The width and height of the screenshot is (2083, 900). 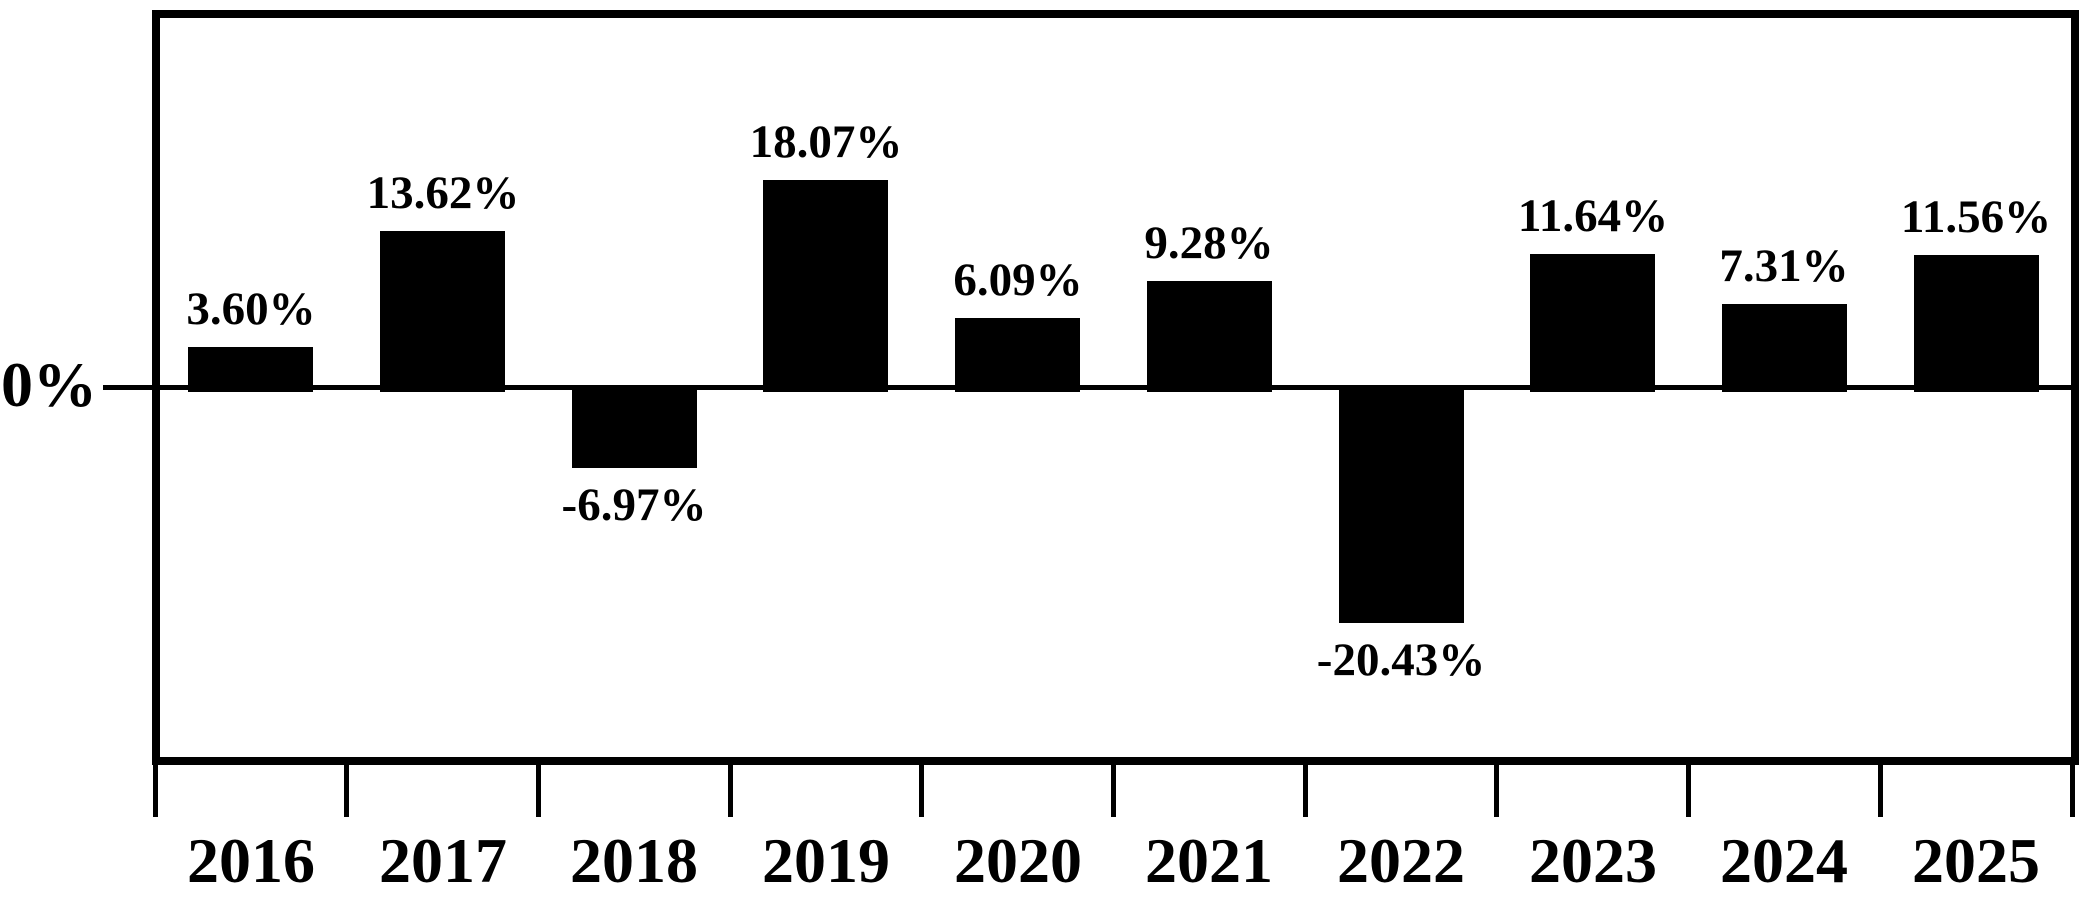 I want to click on x-axis-label-2018: 2018, so click(x=634, y=860).